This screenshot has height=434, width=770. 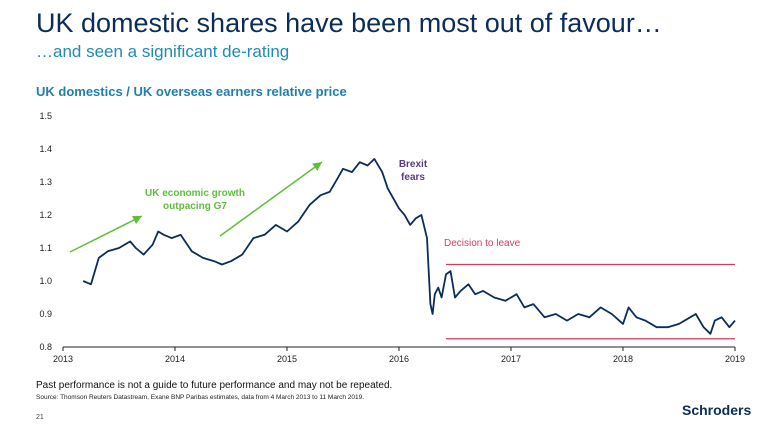 What do you see at coordinates (63, 359) in the screenshot?
I see `x-tick-label: 2013` at bounding box center [63, 359].